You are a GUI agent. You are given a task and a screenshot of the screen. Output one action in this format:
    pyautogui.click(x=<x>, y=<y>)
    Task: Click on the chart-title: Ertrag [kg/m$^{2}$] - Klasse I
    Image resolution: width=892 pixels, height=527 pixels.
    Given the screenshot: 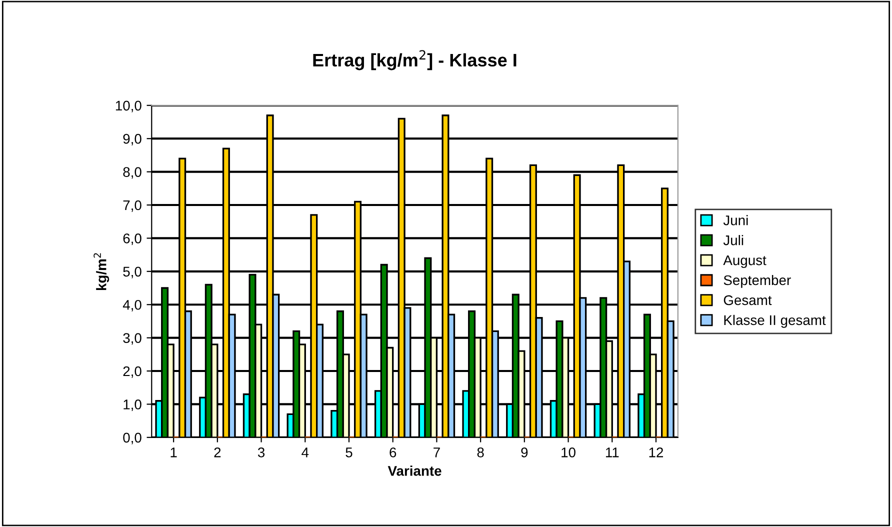 What is the action you would take?
    pyautogui.click(x=414, y=60)
    